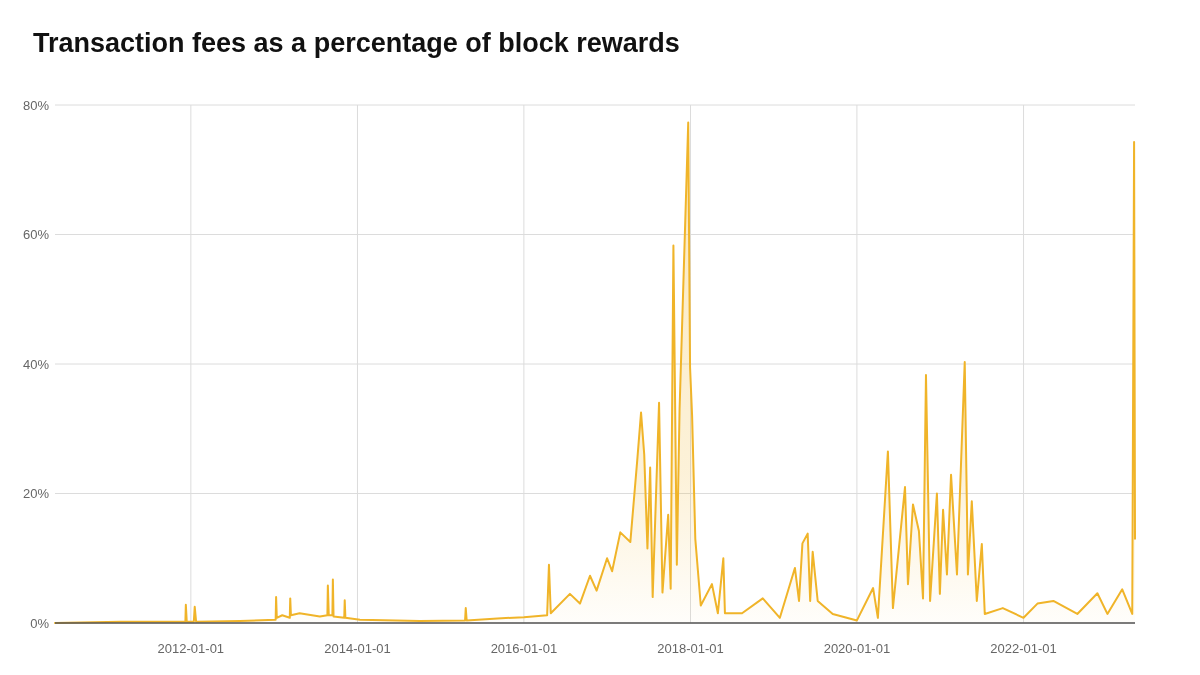  Describe the element at coordinates (36, 364) in the screenshot. I see `y-tick-label: 40%` at that location.